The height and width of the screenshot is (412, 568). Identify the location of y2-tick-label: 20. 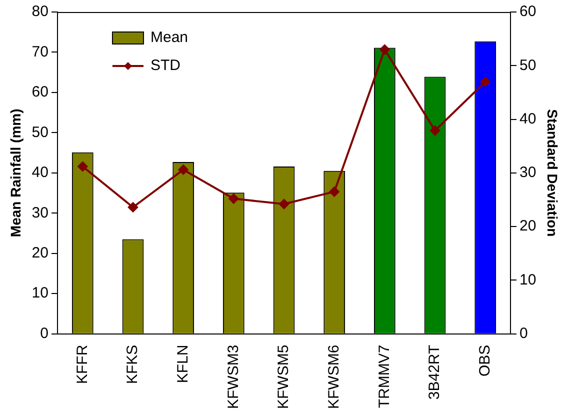
(528, 226).